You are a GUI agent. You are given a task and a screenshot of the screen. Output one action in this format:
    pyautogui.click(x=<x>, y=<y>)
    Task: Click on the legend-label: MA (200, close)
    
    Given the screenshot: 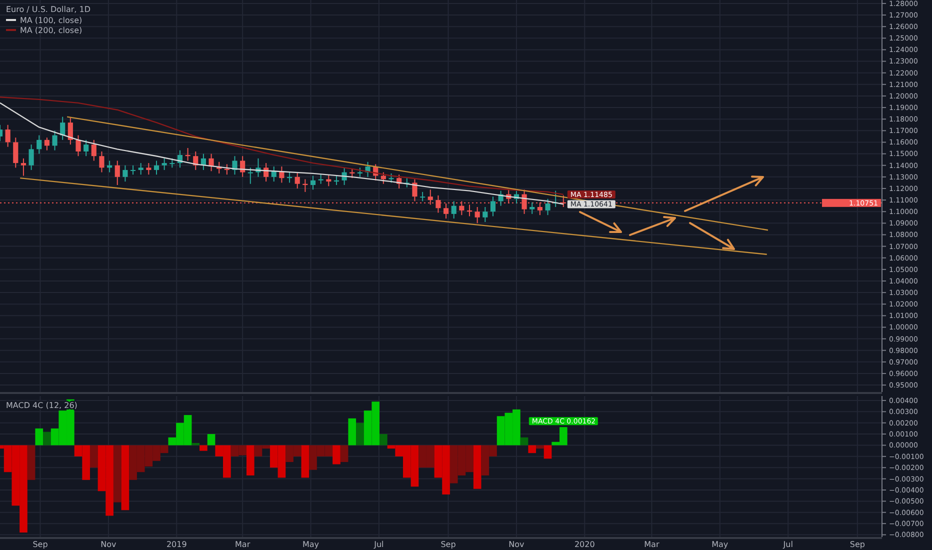 What is the action you would take?
    pyautogui.click(x=51, y=30)
    